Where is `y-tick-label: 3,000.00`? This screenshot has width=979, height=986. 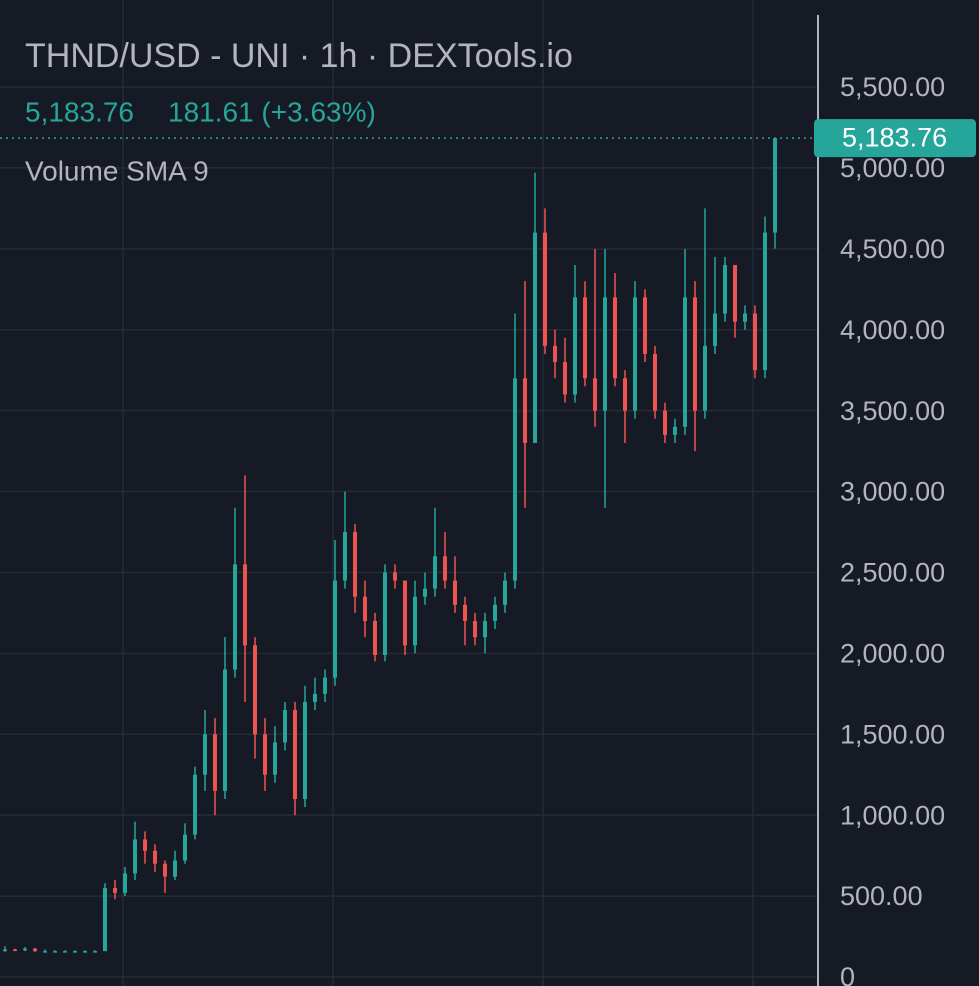 y-tick-label: 3,000.00 is located at coordinates (892, 492).